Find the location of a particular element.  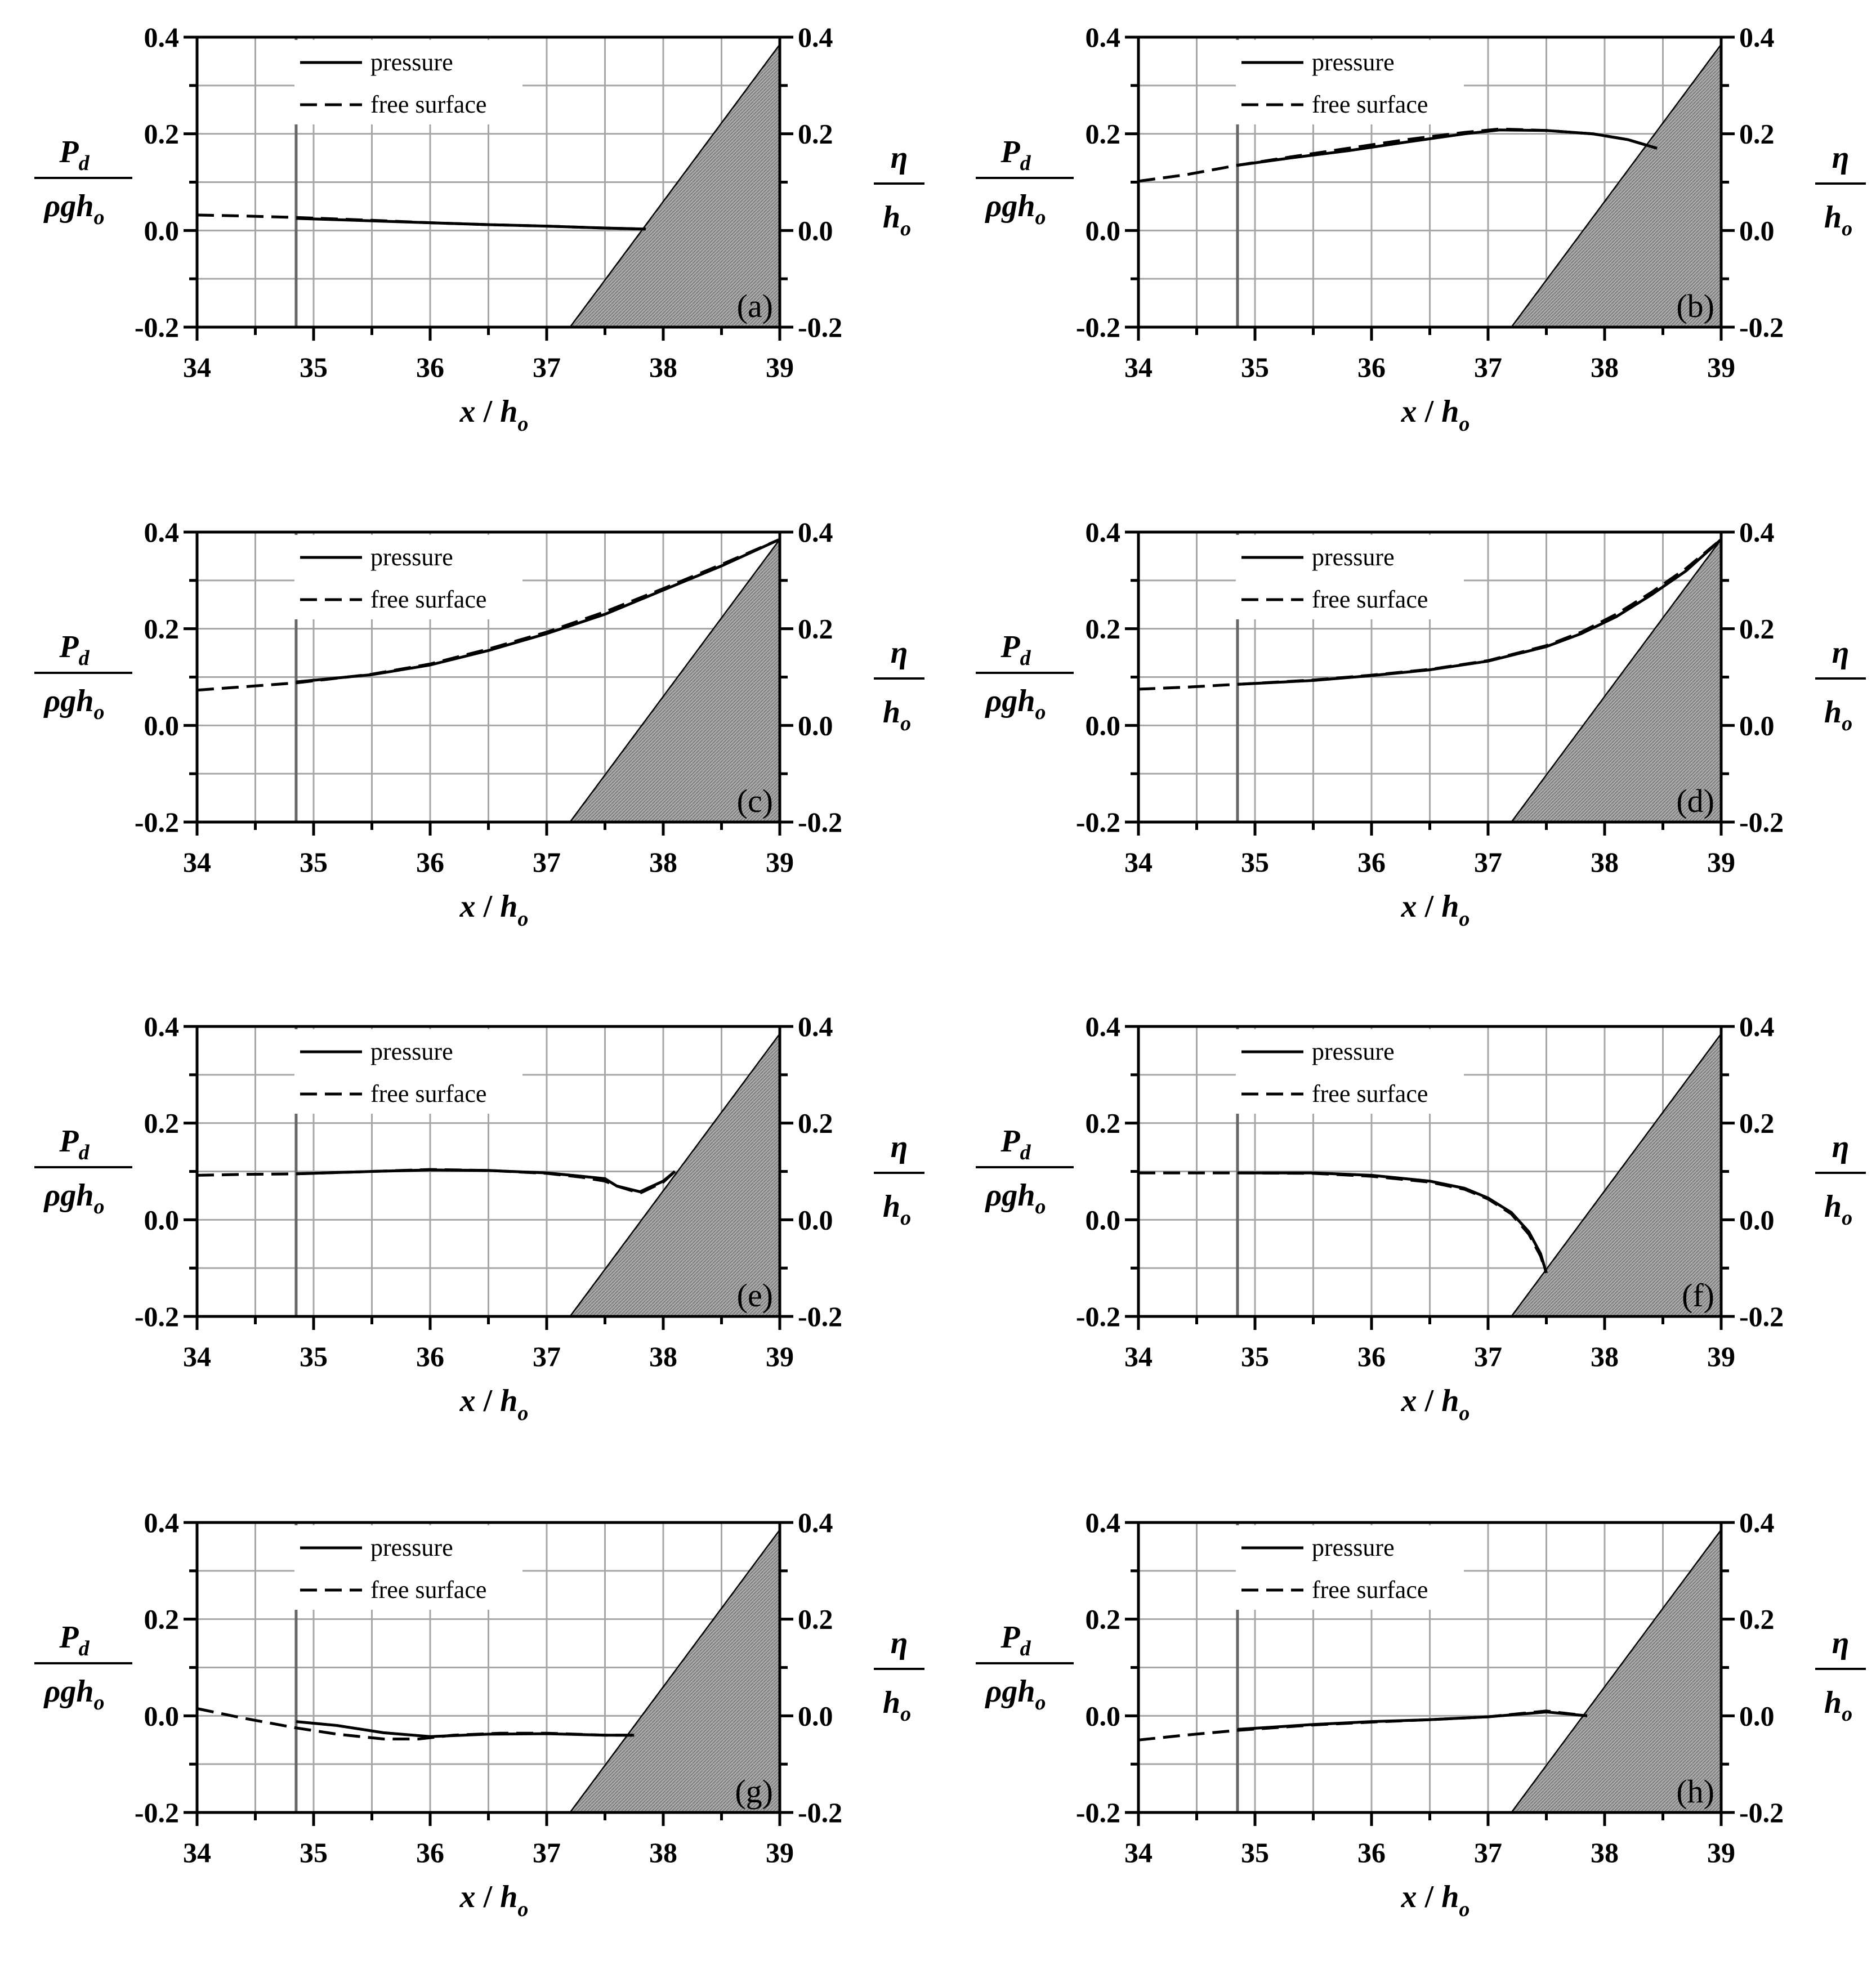

grid is located at coordinates (489, 1171).